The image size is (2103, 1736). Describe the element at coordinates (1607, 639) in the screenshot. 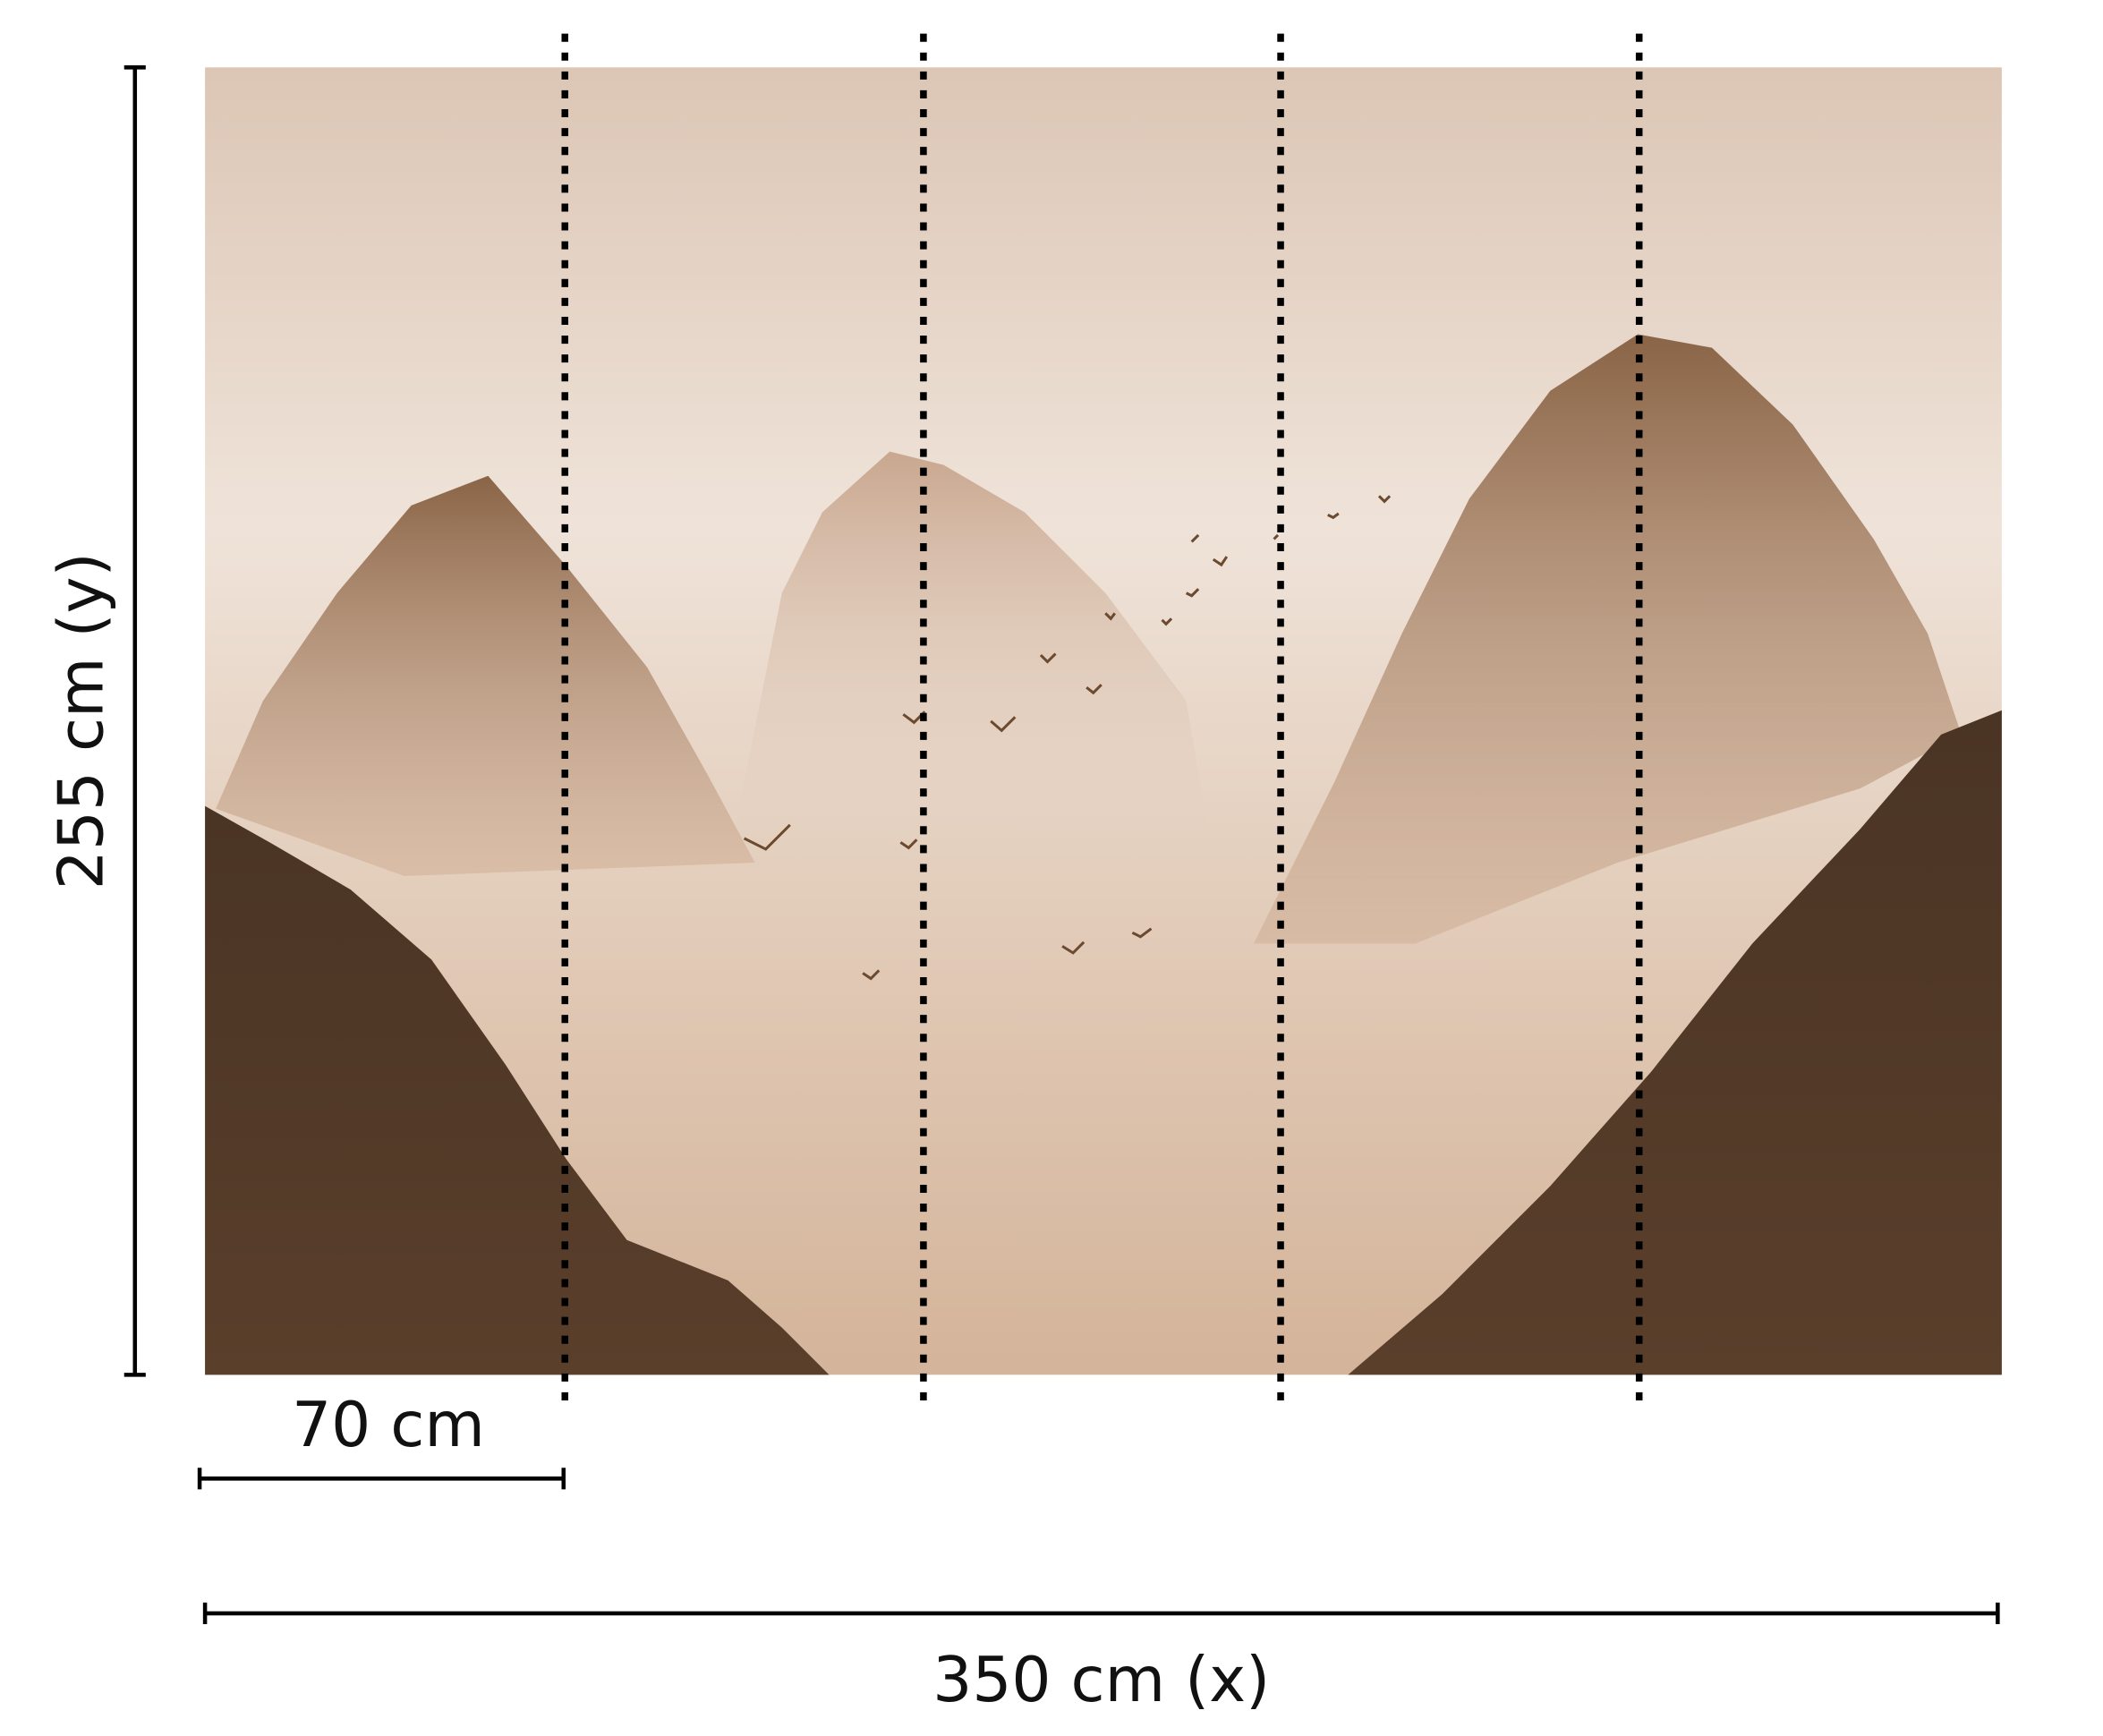

I see `right-back-mountain` at that location.